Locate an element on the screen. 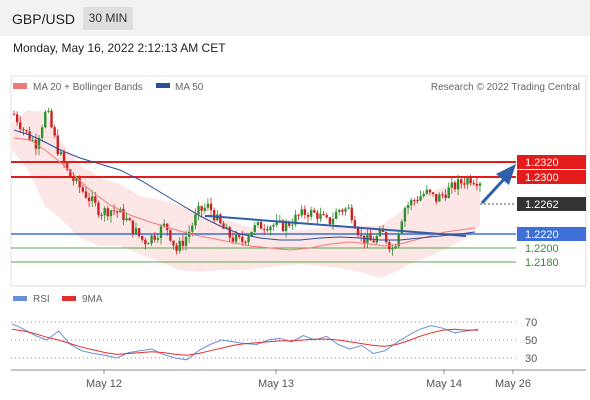 This screenshot has height=400, width=590. rsi-tick-70: 70 is located at coordinates (531, 323).